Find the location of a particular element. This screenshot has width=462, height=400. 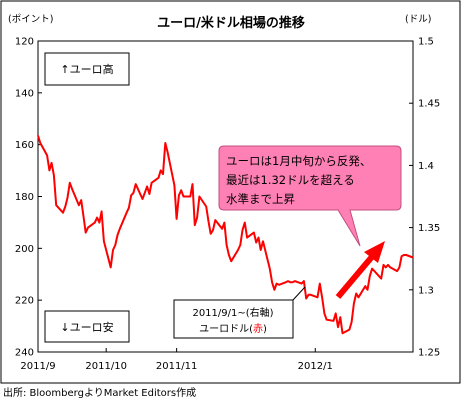

callout-line-3: 水準まで上昇 is located at coordinates (260, 199).